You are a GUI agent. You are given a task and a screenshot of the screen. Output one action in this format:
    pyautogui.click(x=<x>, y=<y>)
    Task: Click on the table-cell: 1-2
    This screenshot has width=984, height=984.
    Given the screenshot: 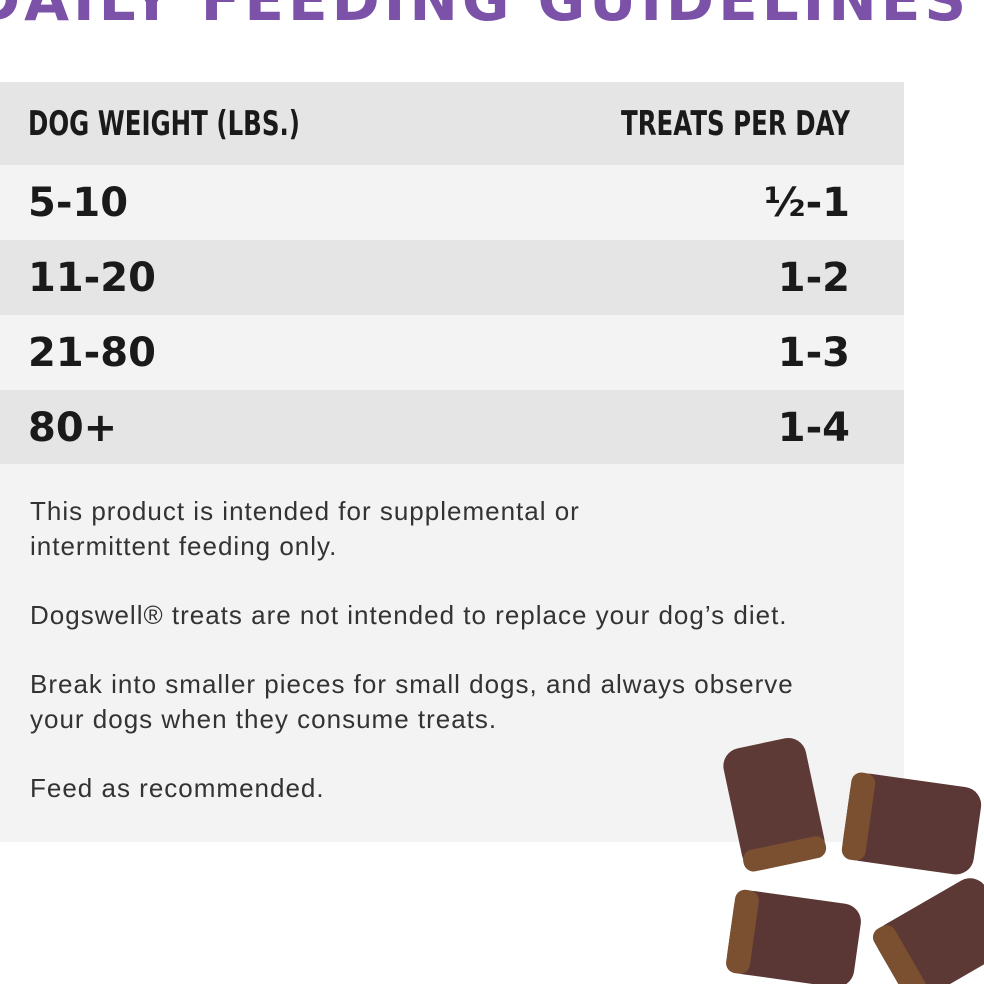 What is the action you would take?
    pyautogui.click(x=813, y=277)
    